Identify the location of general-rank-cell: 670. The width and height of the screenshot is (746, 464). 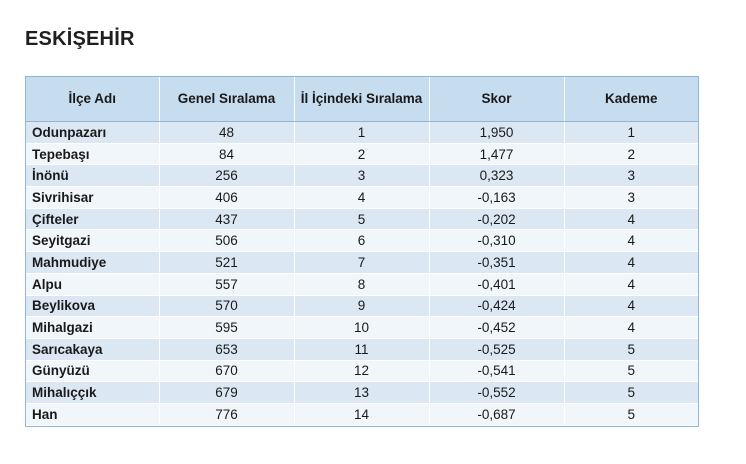
(227, 371).